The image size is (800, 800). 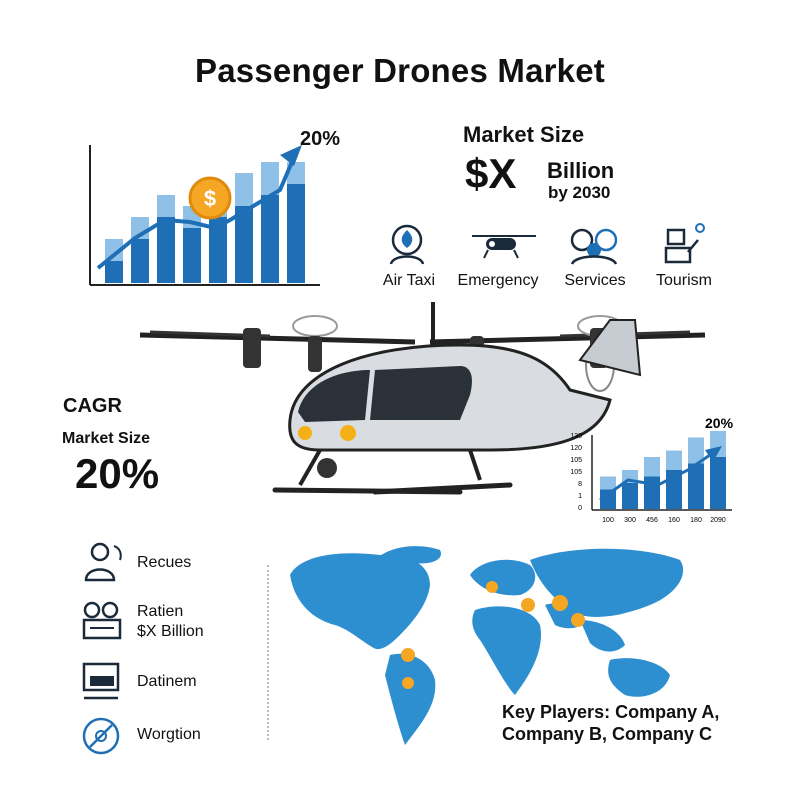 What do you see at coordinates (611, 712) in the screenshot?
I see `key-players-line-1: Key Players: Company A,` at bounding box center [611, 712].